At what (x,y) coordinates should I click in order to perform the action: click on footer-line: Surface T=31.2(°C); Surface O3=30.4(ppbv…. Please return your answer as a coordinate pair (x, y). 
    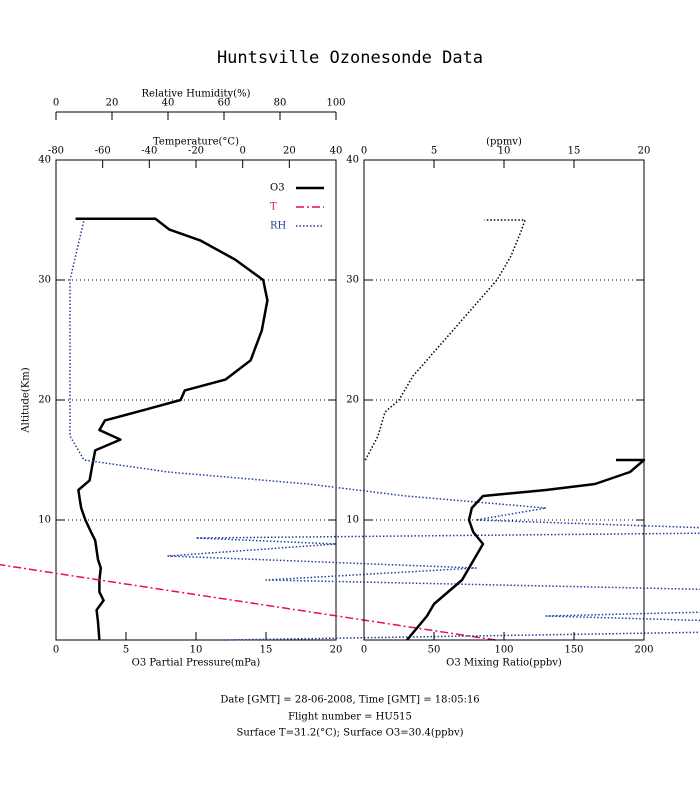
    Looking at the image, I should click on (349, 733).